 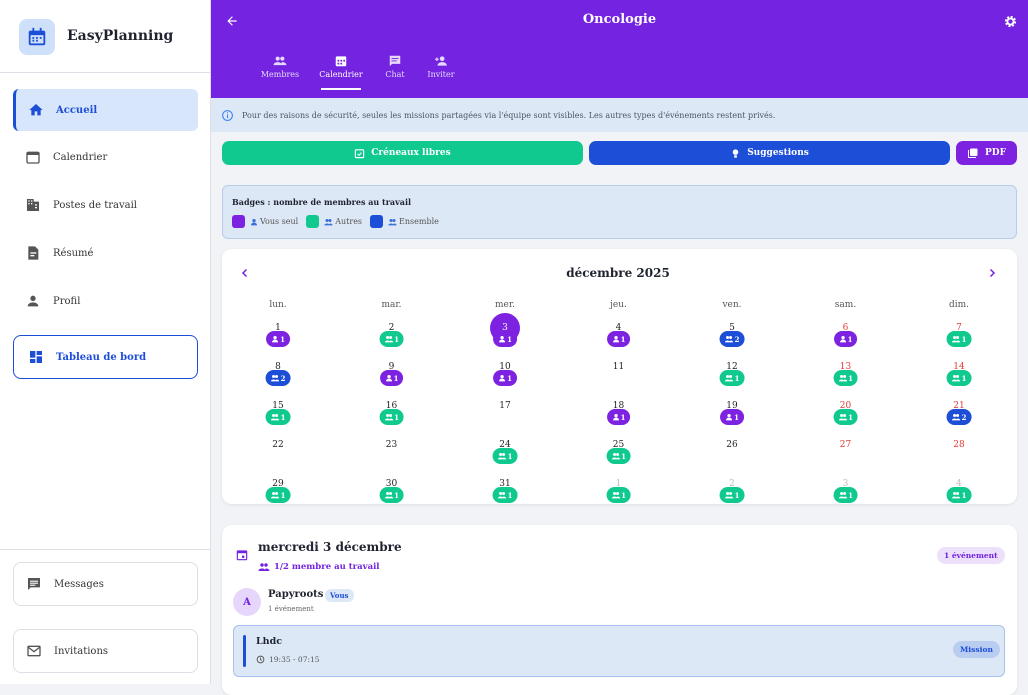 I want to click on pdf-button: PDF, so click(x=986, y=153).